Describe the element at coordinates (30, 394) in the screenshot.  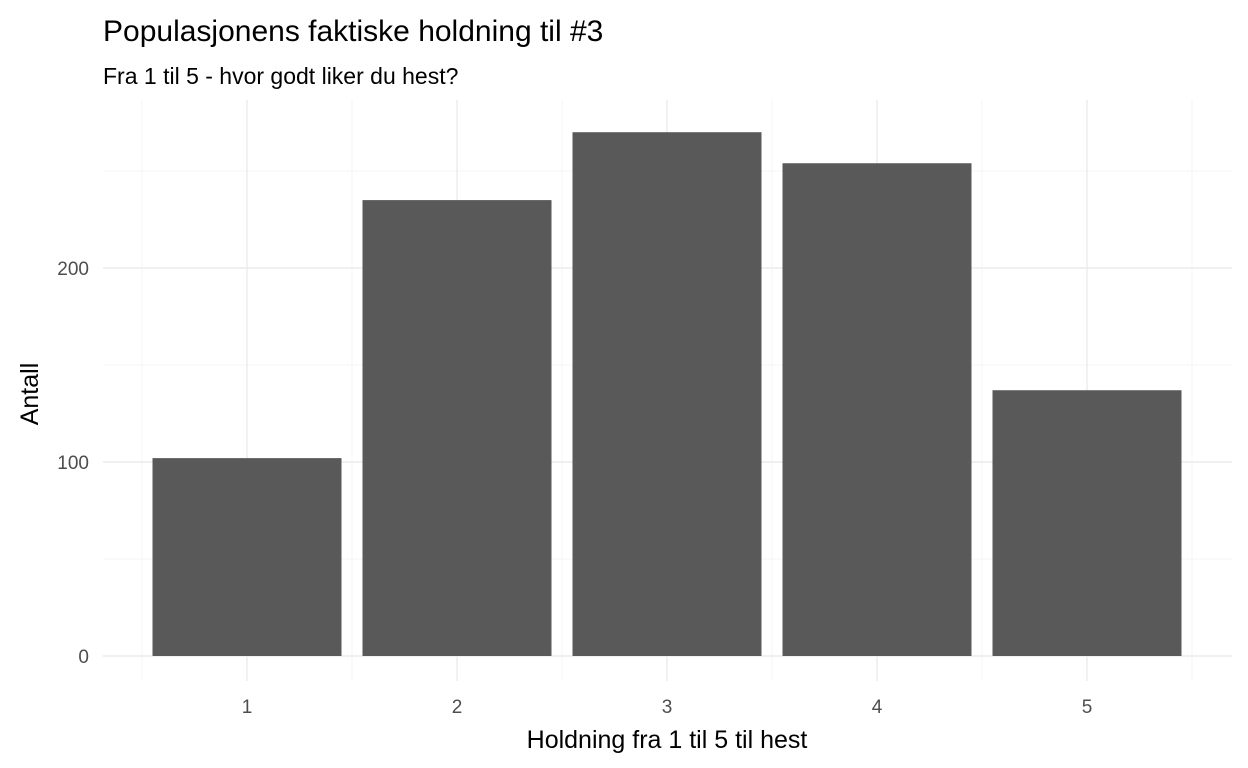
I see `y-axis-title: Antall` at that location.